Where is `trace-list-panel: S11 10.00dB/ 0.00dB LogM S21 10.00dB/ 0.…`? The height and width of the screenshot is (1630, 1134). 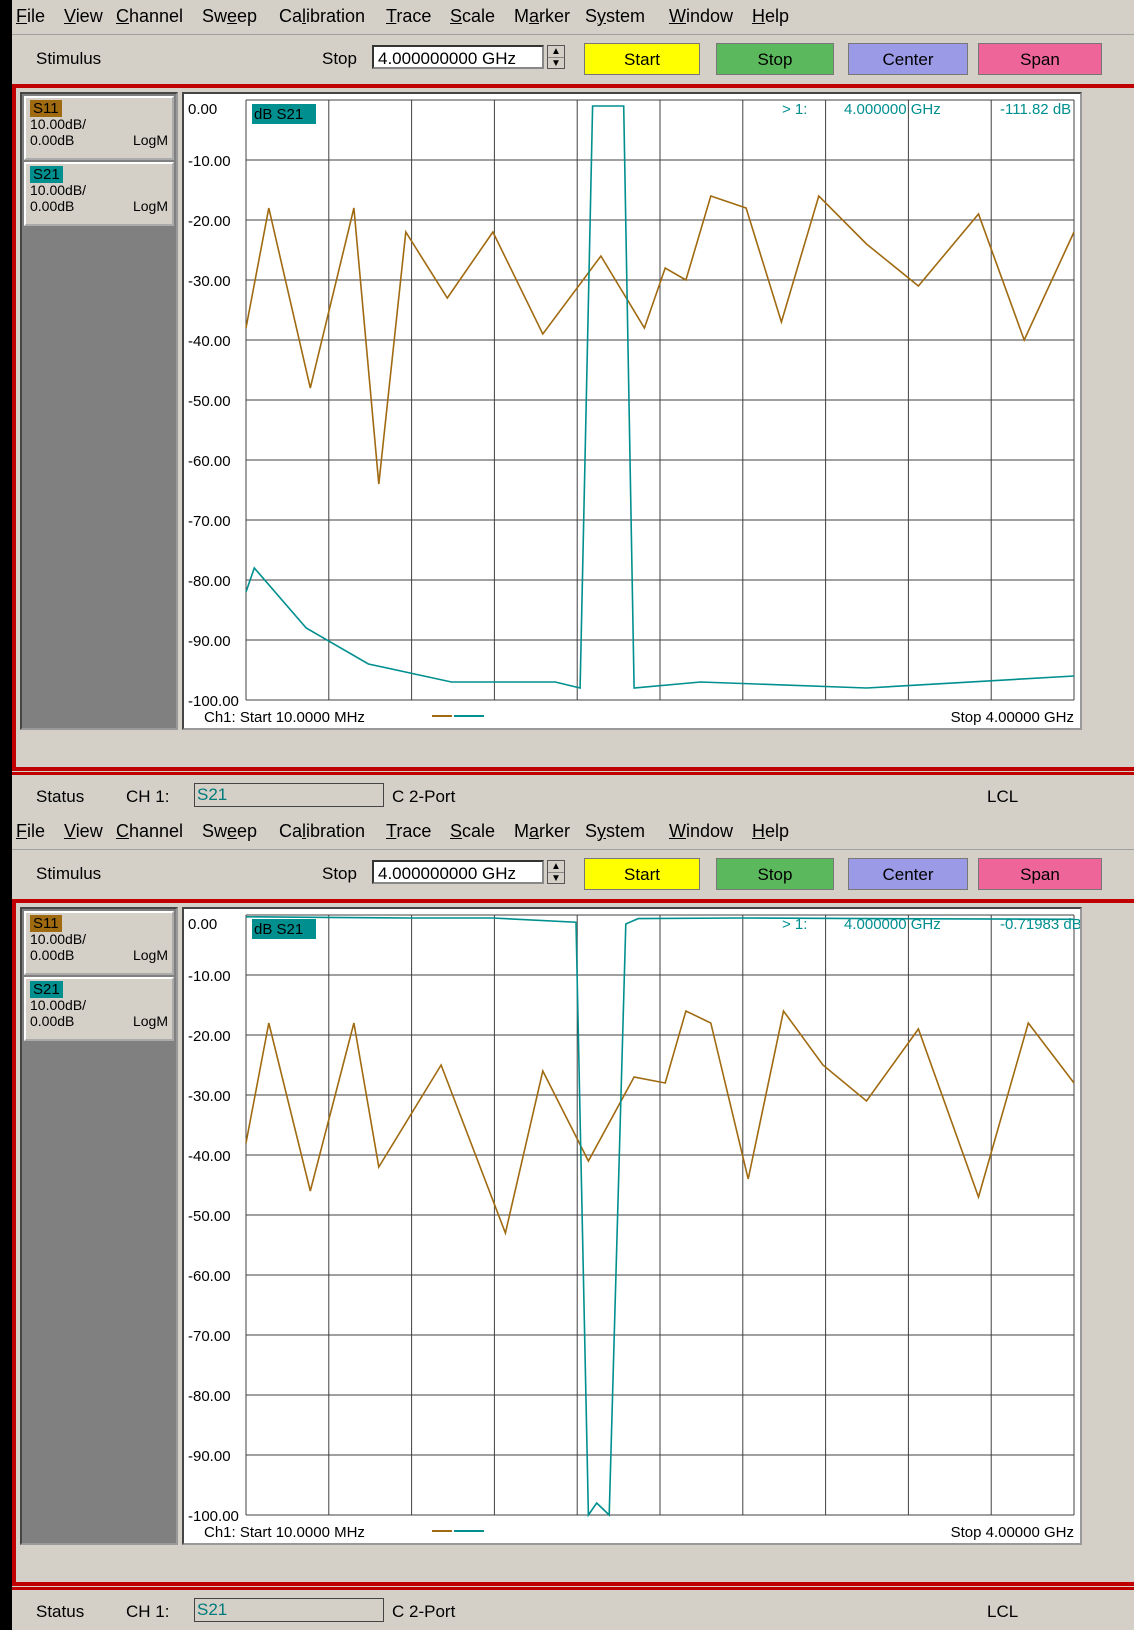 trace-list-panel: S11 10.00dB/ 0.00dB LogM S21 10.00dB/ 0.… is located at coordinates (99, 411).